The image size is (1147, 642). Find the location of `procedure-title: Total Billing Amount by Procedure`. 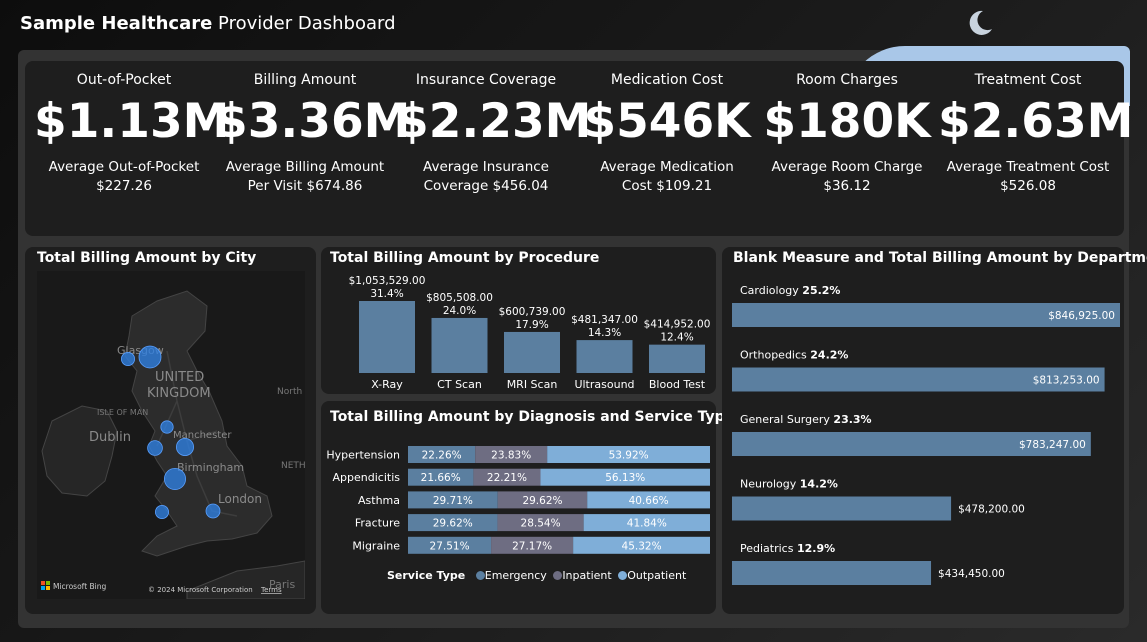

procedure-title: Total Billing Amount by Procedure is located at coordinates (465, 258).